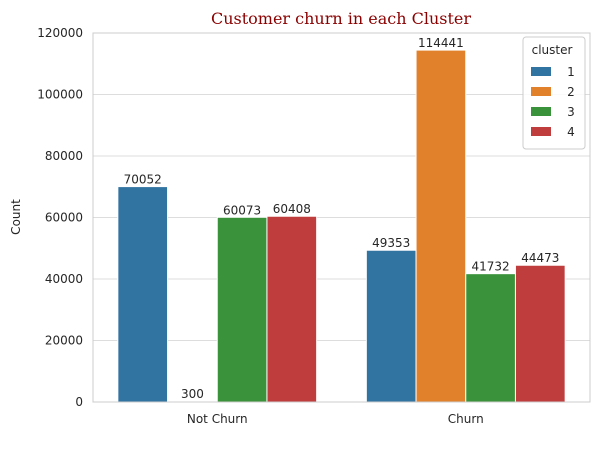 This screenshot has height=455, width=598. I want to click on y-tick-label: 60000, so click(64, 218).